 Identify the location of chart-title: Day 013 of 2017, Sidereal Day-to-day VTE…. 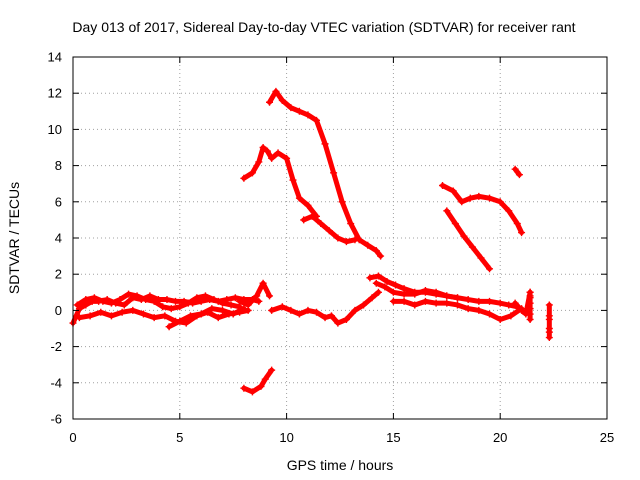
(323, 27).